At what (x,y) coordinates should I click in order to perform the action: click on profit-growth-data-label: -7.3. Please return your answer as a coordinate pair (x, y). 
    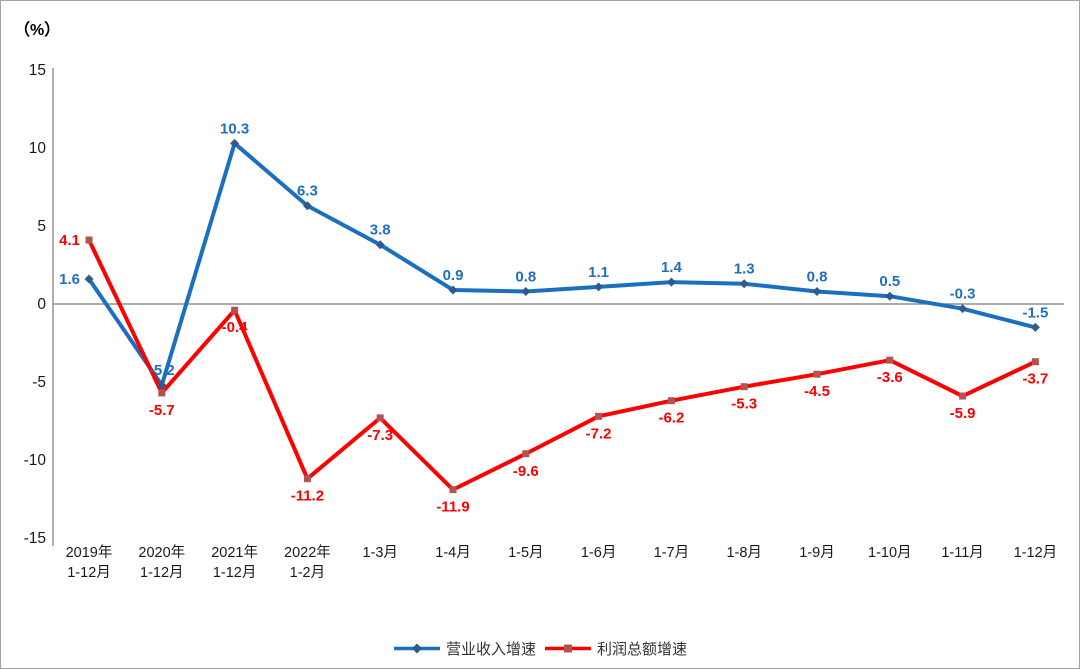
    Looking at the image, I should click on (380, 435).